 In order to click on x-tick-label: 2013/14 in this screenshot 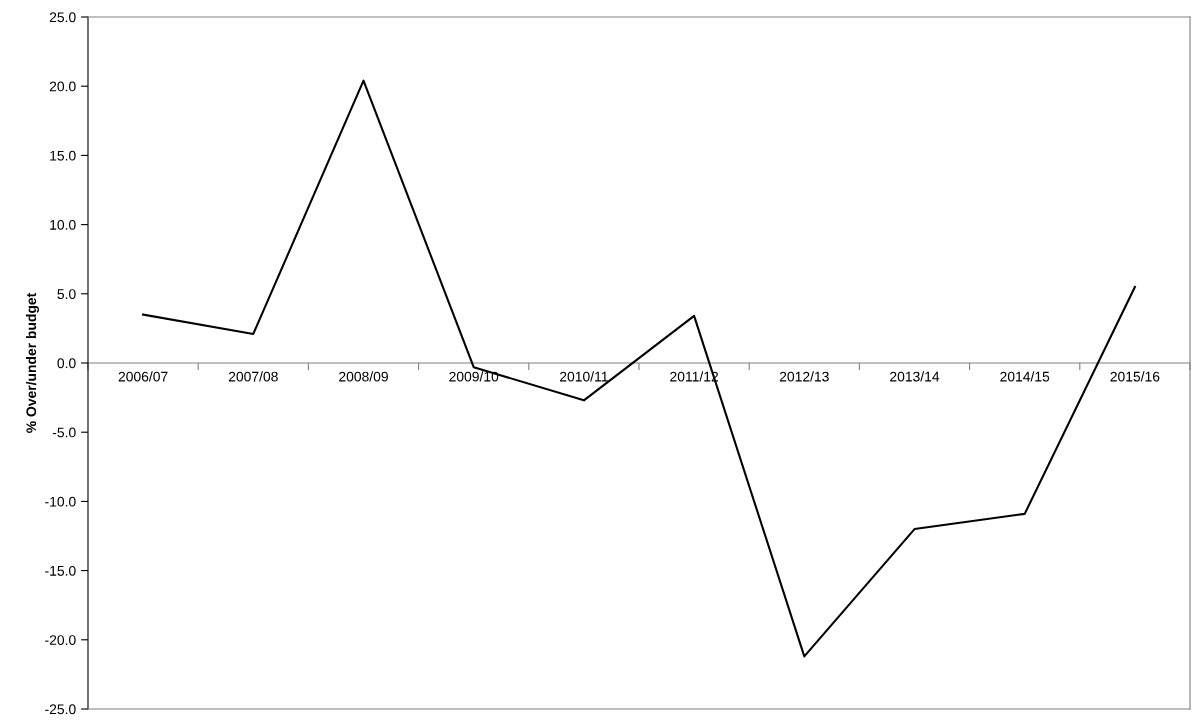, I will do `click(915, 376)`.